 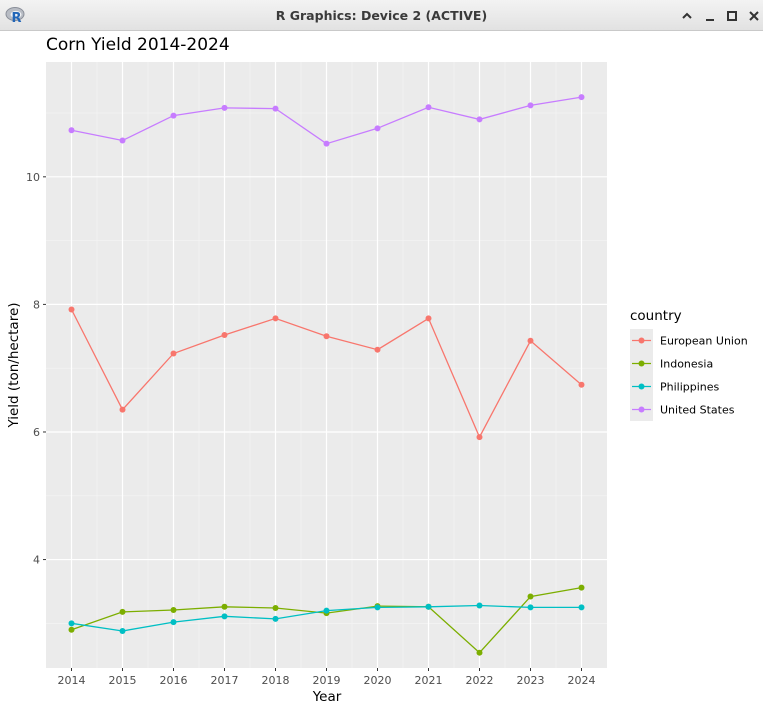 I want to click on legend-label: United States, so click(x=697, y=410).